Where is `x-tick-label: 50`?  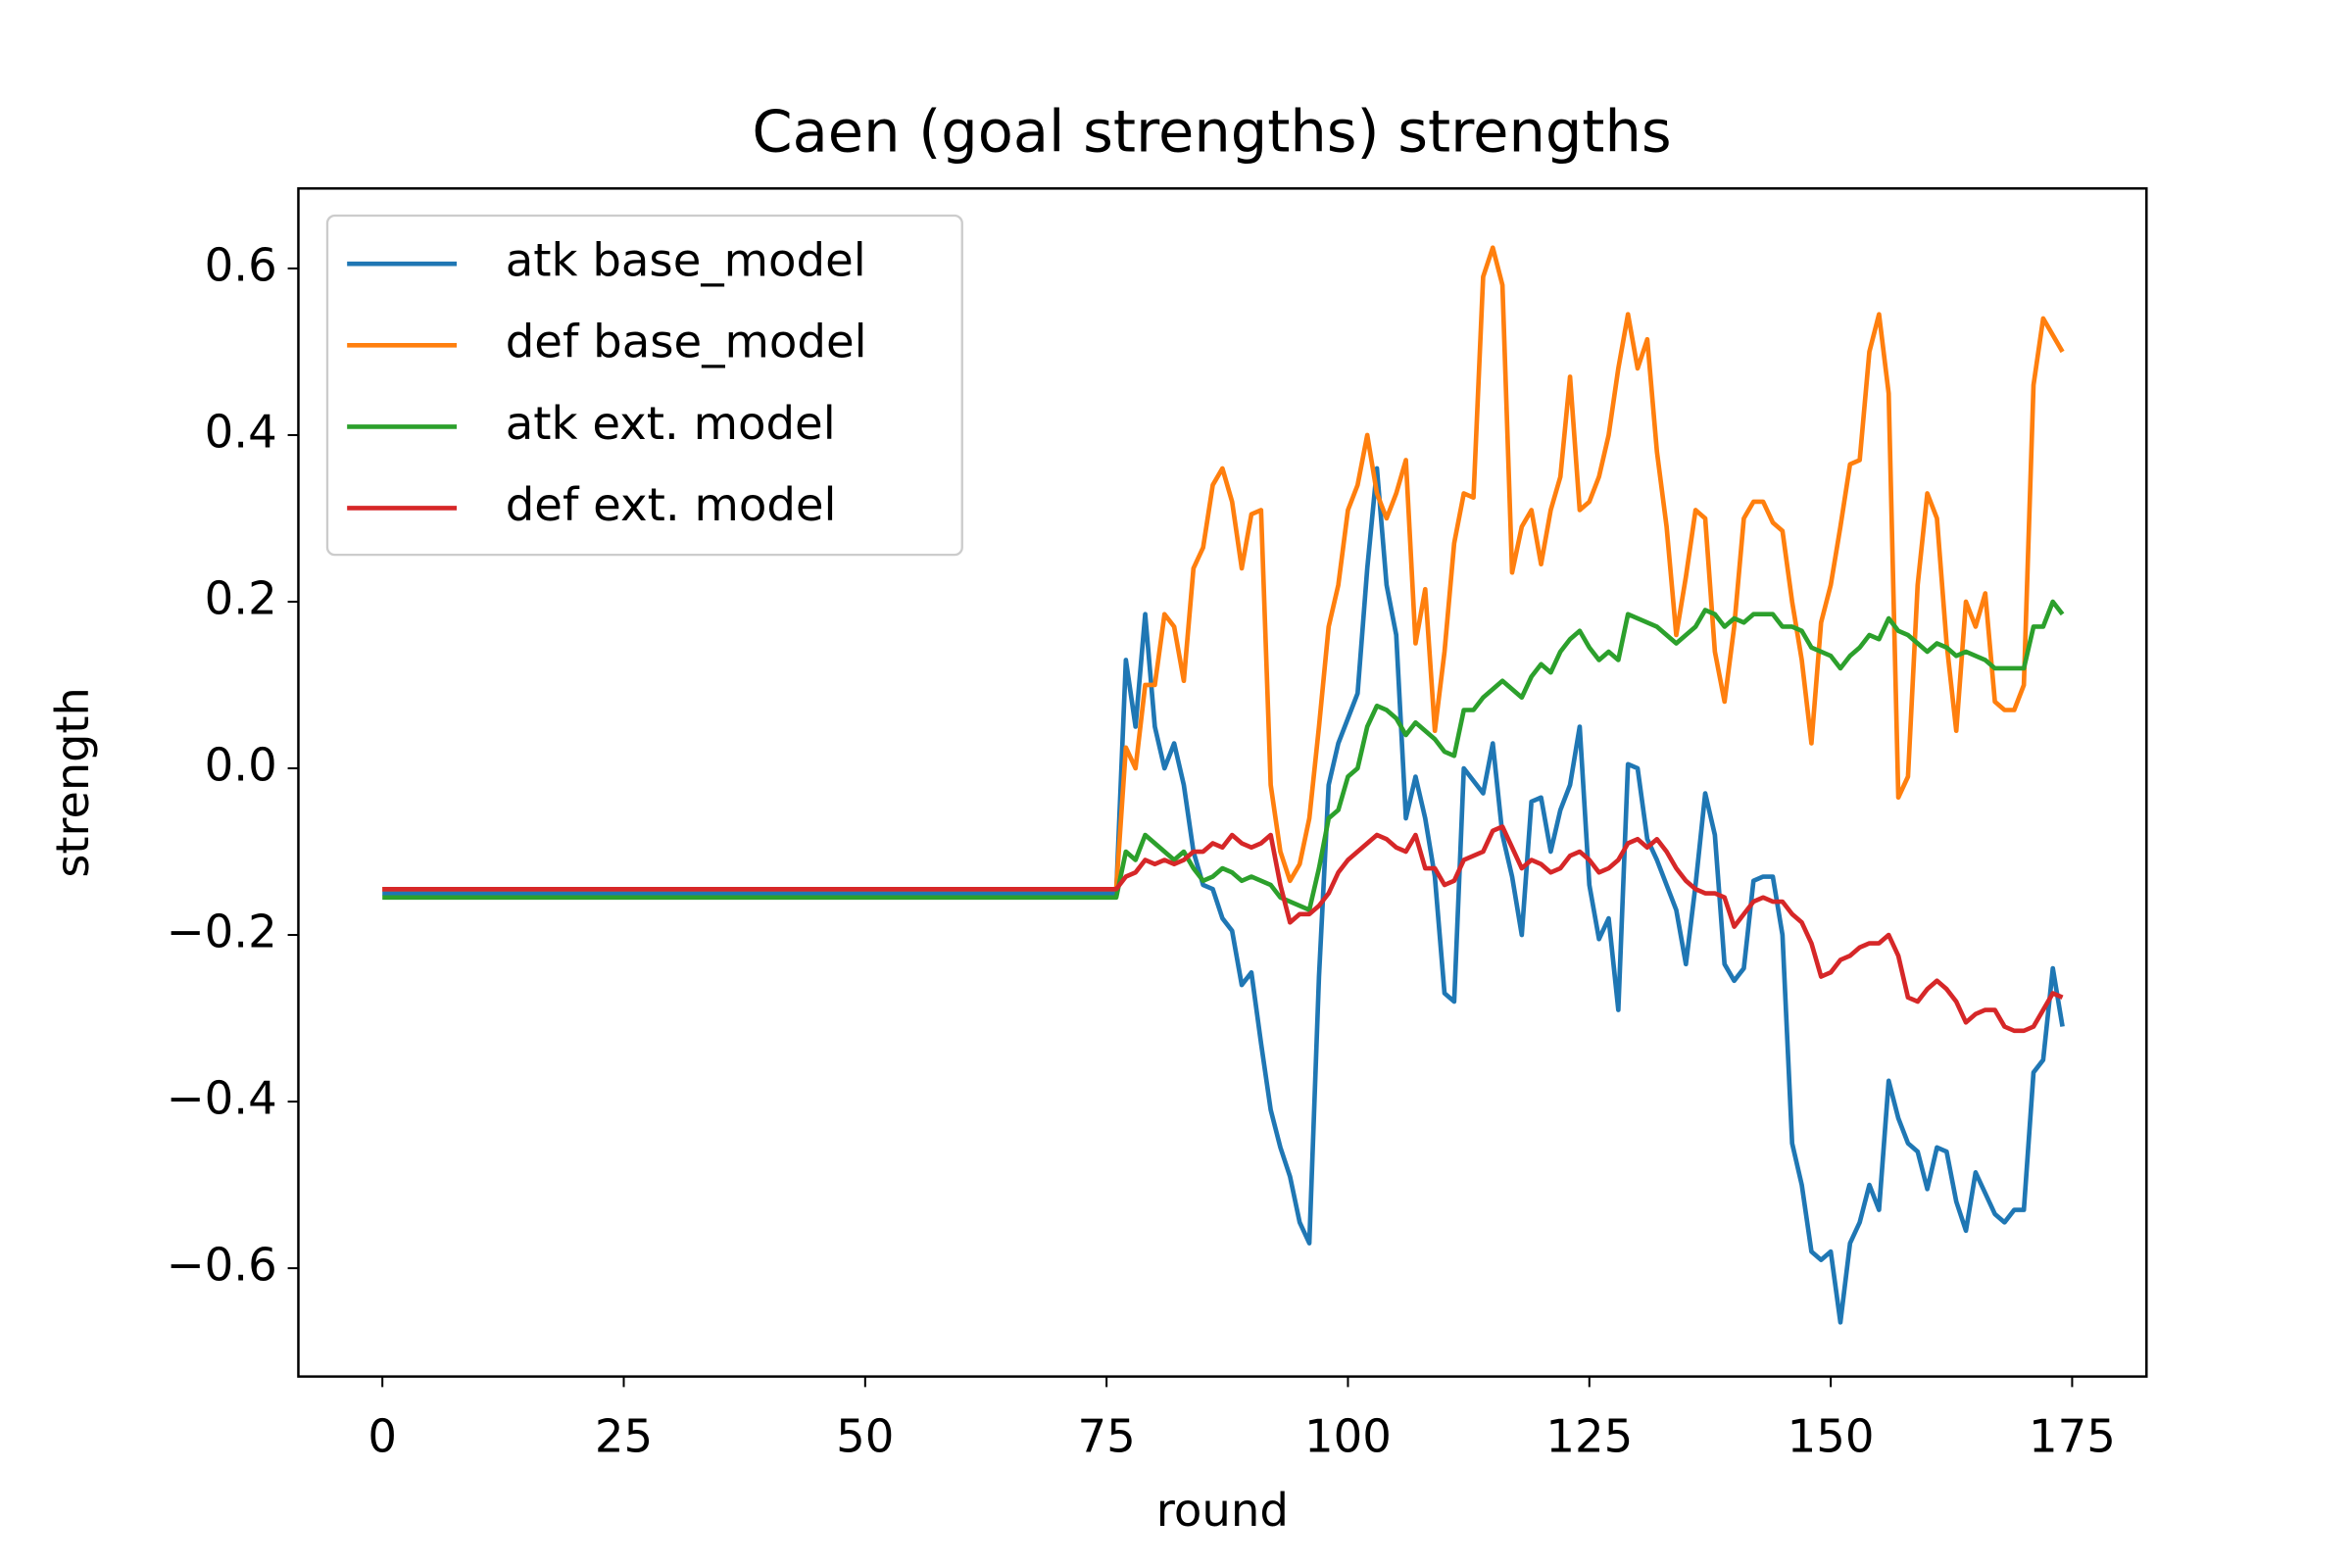
x-tick-label: 50 is located at coordinates (865, 1436).